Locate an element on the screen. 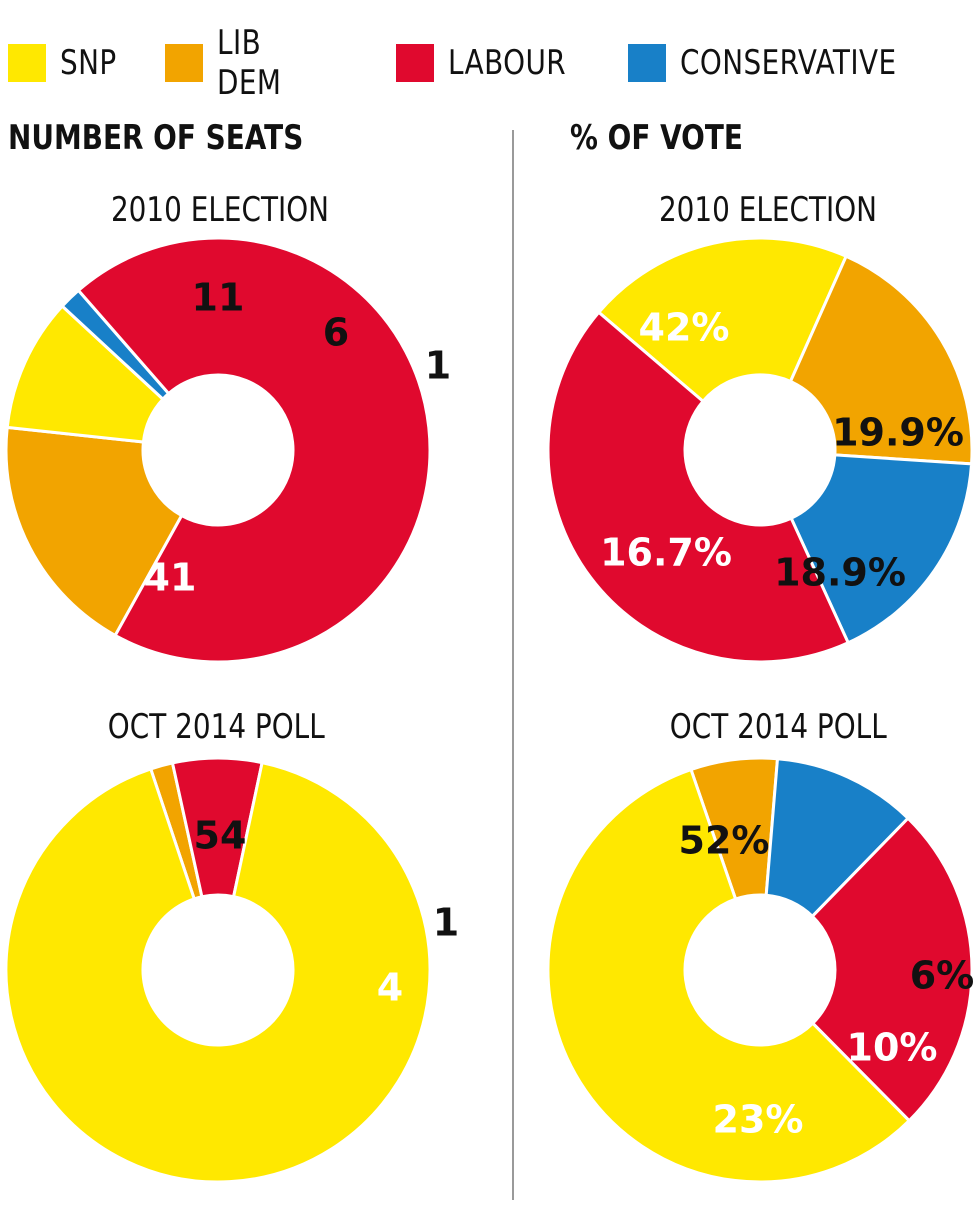  legend-label-labour: LABOUR is located at coordinates (507, 63).